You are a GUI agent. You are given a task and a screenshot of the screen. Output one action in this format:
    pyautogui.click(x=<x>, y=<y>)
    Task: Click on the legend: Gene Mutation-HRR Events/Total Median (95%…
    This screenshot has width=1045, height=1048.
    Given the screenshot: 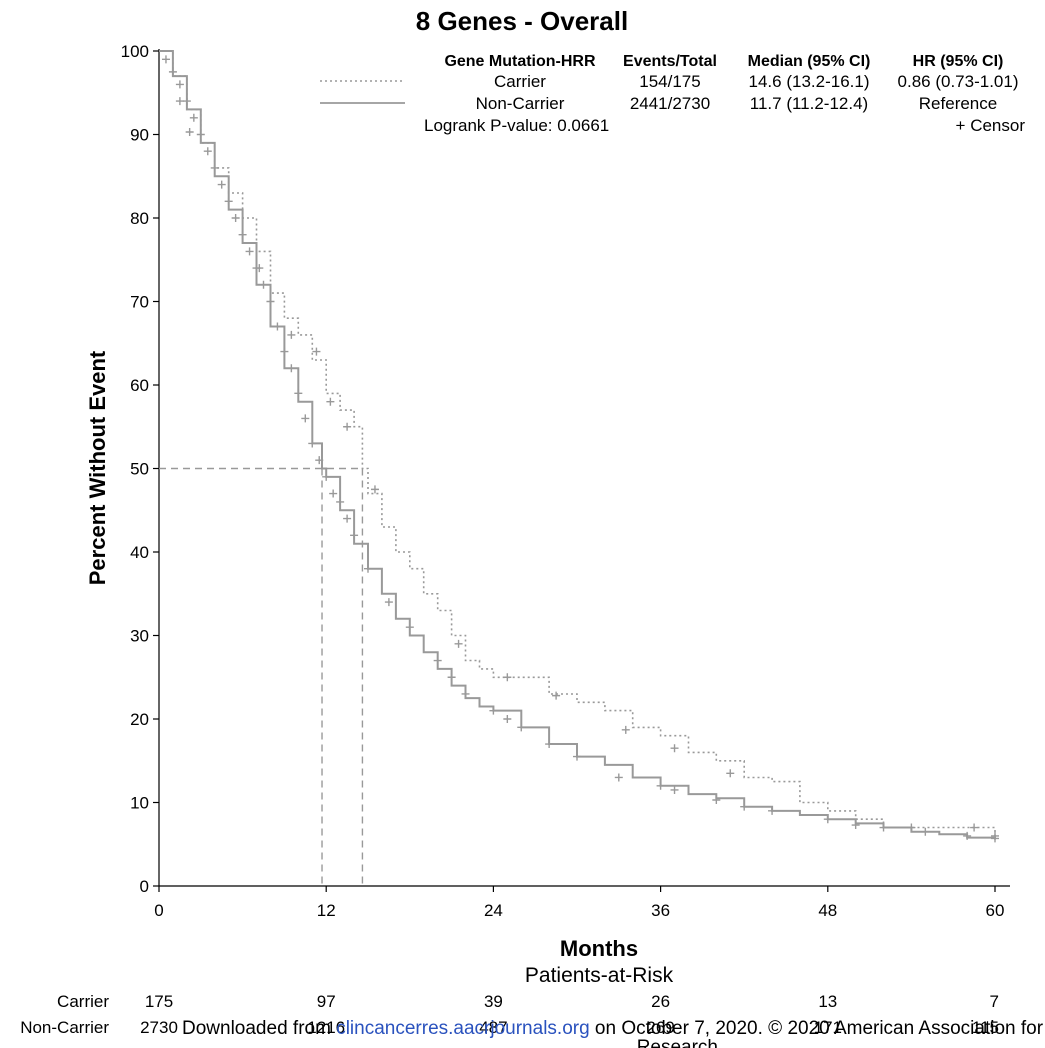 What is the action you would take?
    pyautogui.click(x=672, y=94)
    